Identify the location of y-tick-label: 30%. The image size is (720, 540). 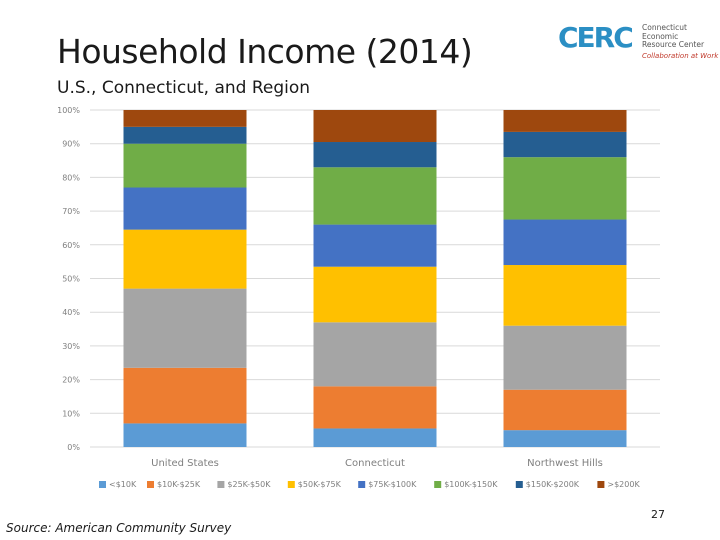
(71, 346).